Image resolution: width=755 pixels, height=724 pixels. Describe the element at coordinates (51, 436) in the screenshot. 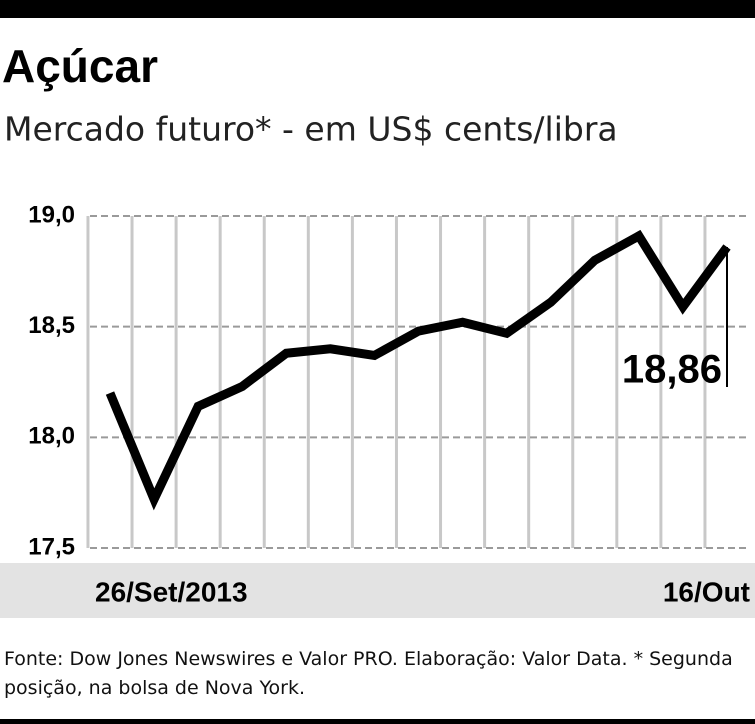

I see `y-tick-label: 18,0` at that location.